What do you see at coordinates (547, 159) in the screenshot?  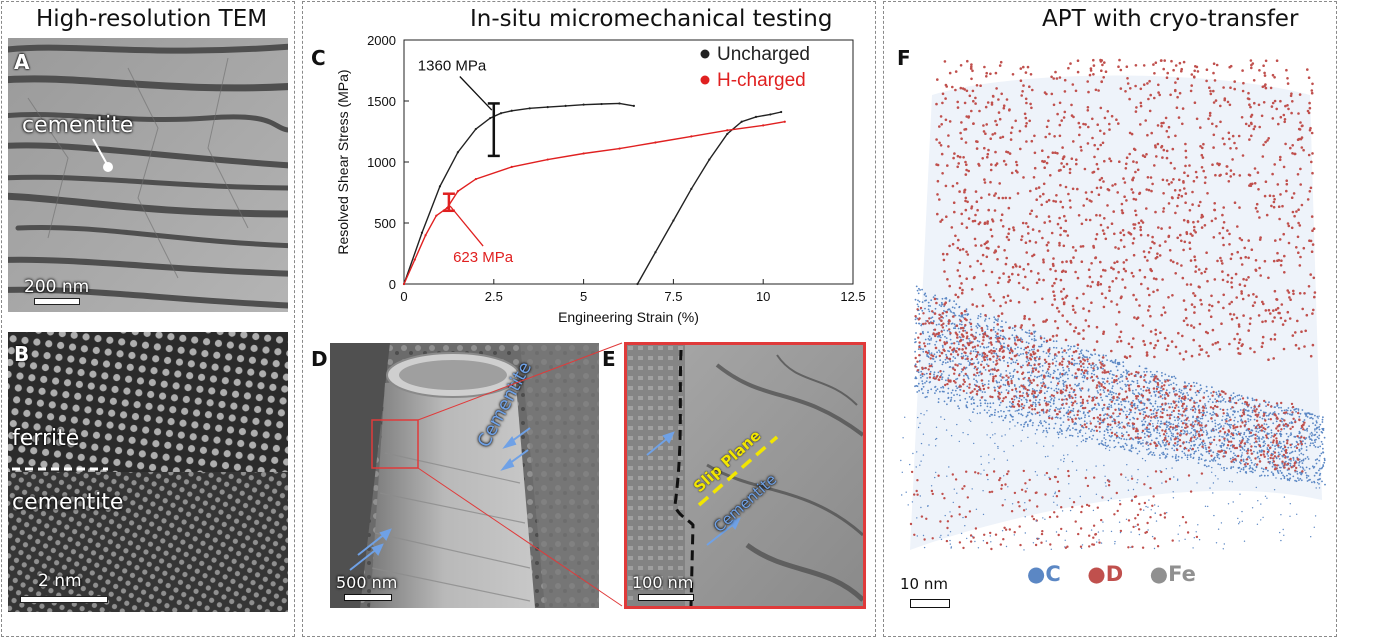 I see `data-point` at bounding box center [547, 159].